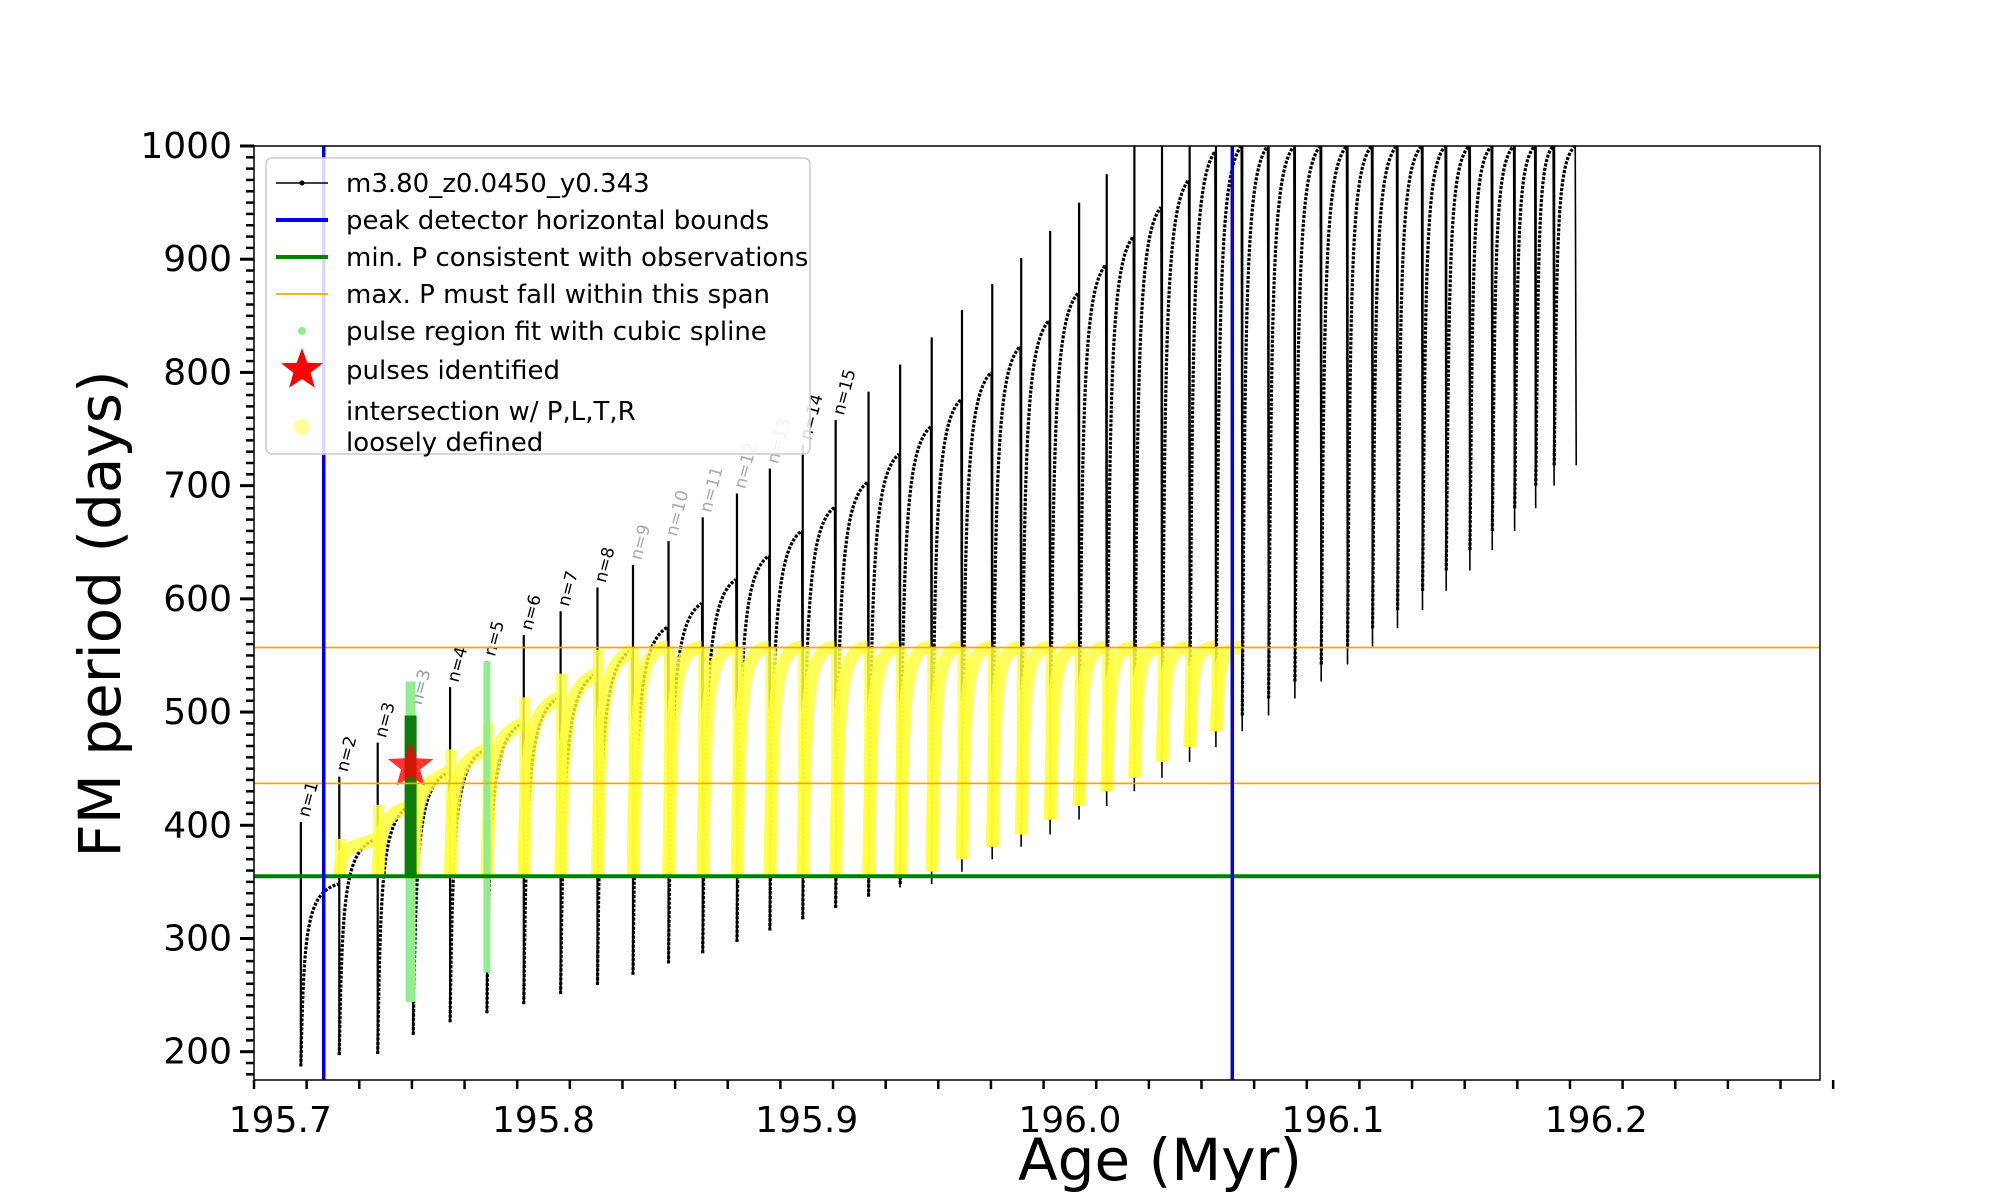  Describe the element at coordinates (498, 184) in the screenshot. I see `legend-label: m3.80_z0.0450_y0.343` at that location.